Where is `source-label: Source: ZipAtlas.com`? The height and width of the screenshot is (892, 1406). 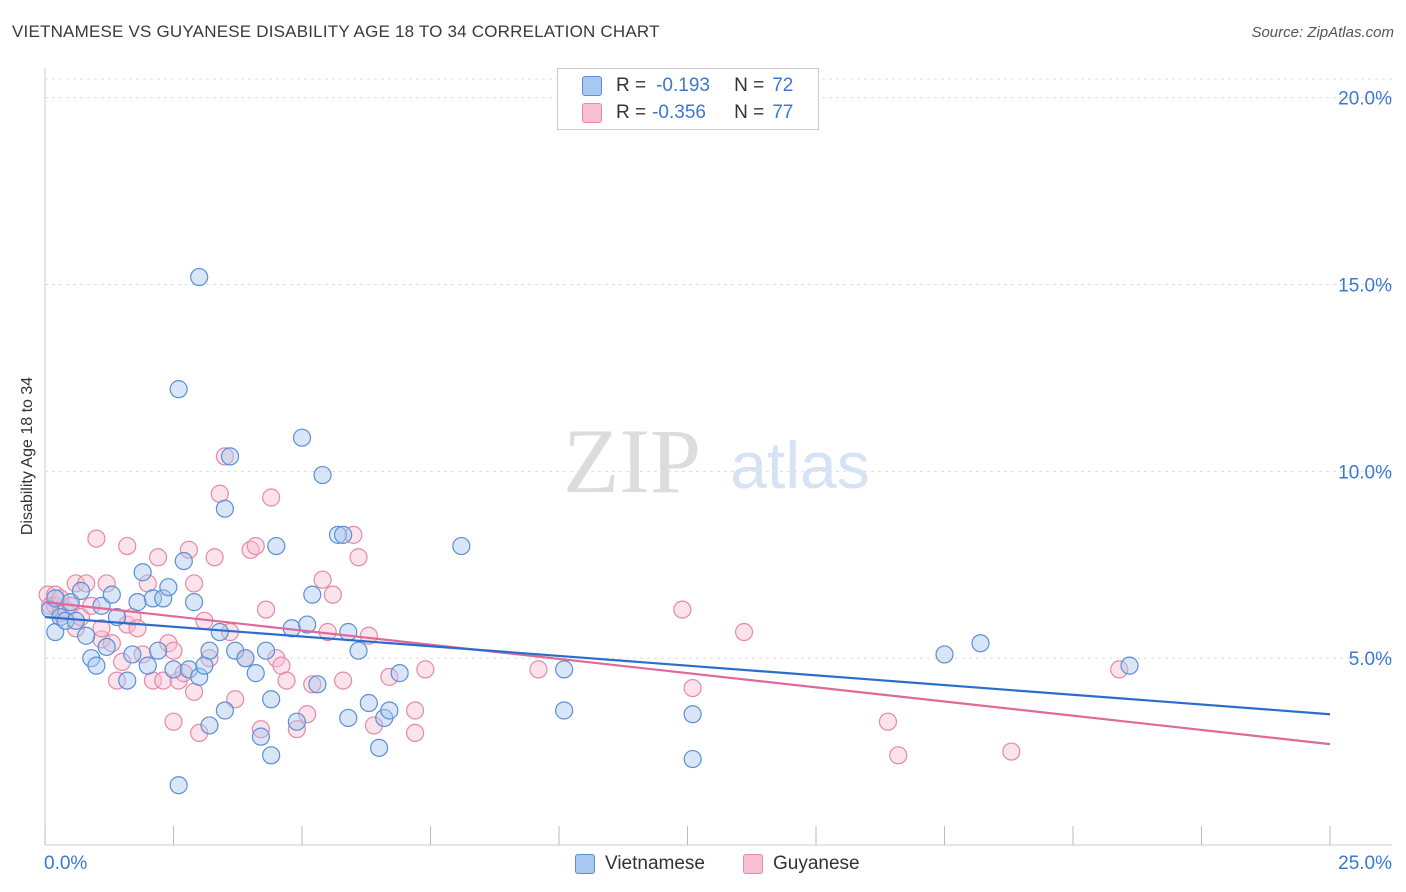
source-label: Source: ZipAtlas.com is located at coordinates (1322, 32).